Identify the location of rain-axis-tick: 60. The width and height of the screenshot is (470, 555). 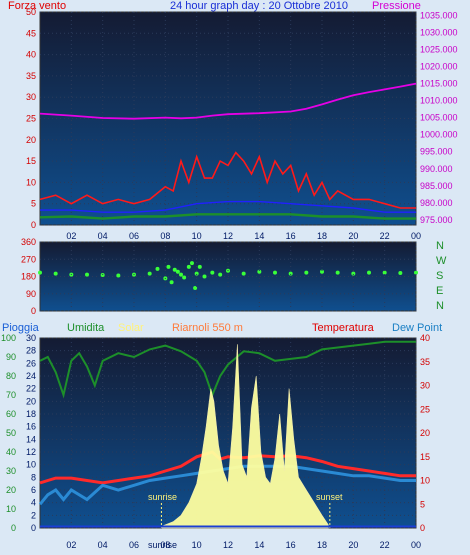
(11, 414).